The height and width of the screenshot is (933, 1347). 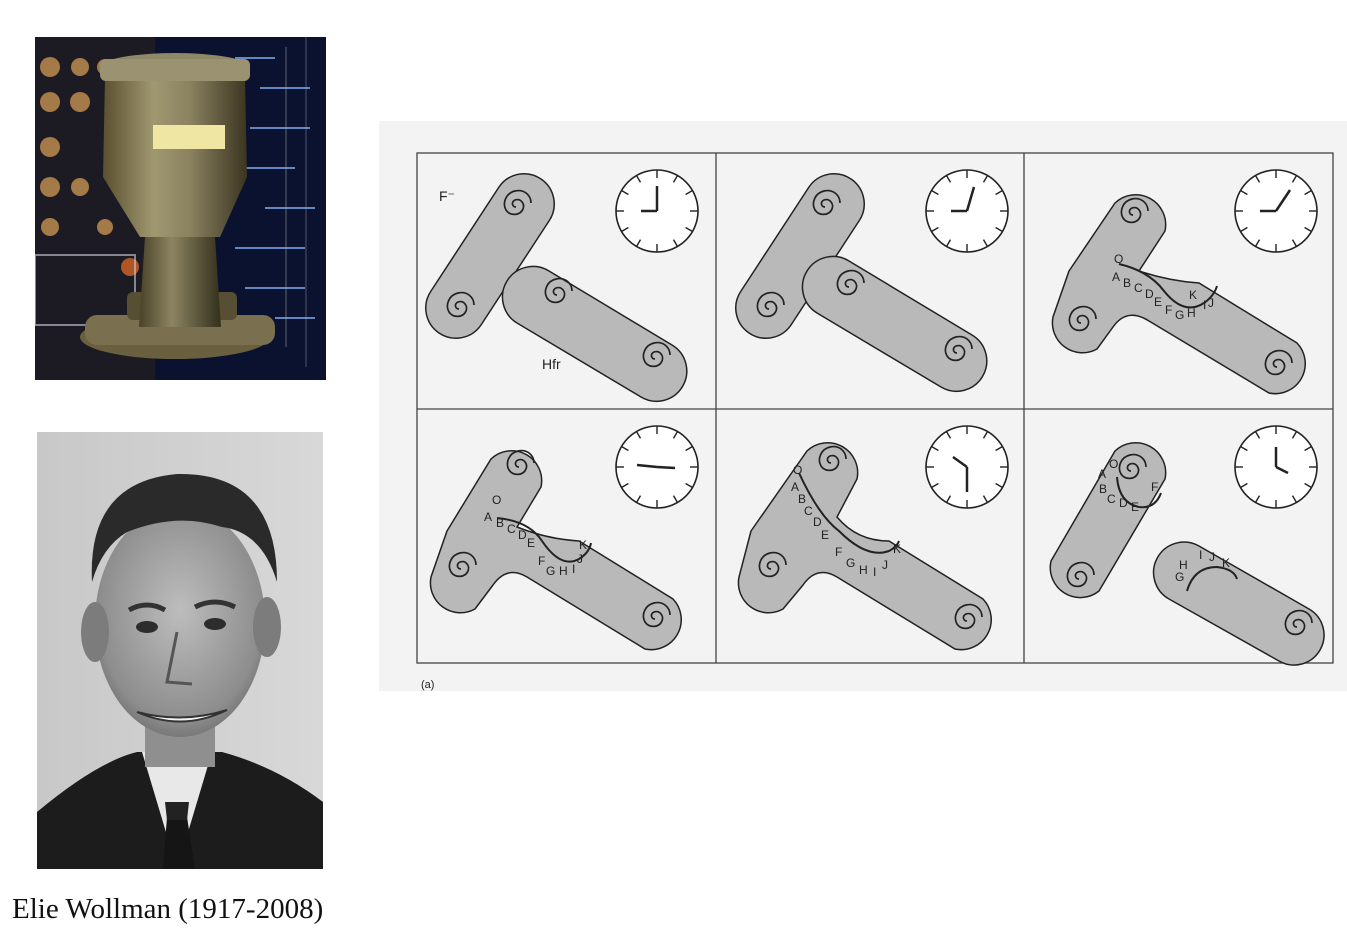 I want to click on gene-letters: O, so click(x=1118, y=259).